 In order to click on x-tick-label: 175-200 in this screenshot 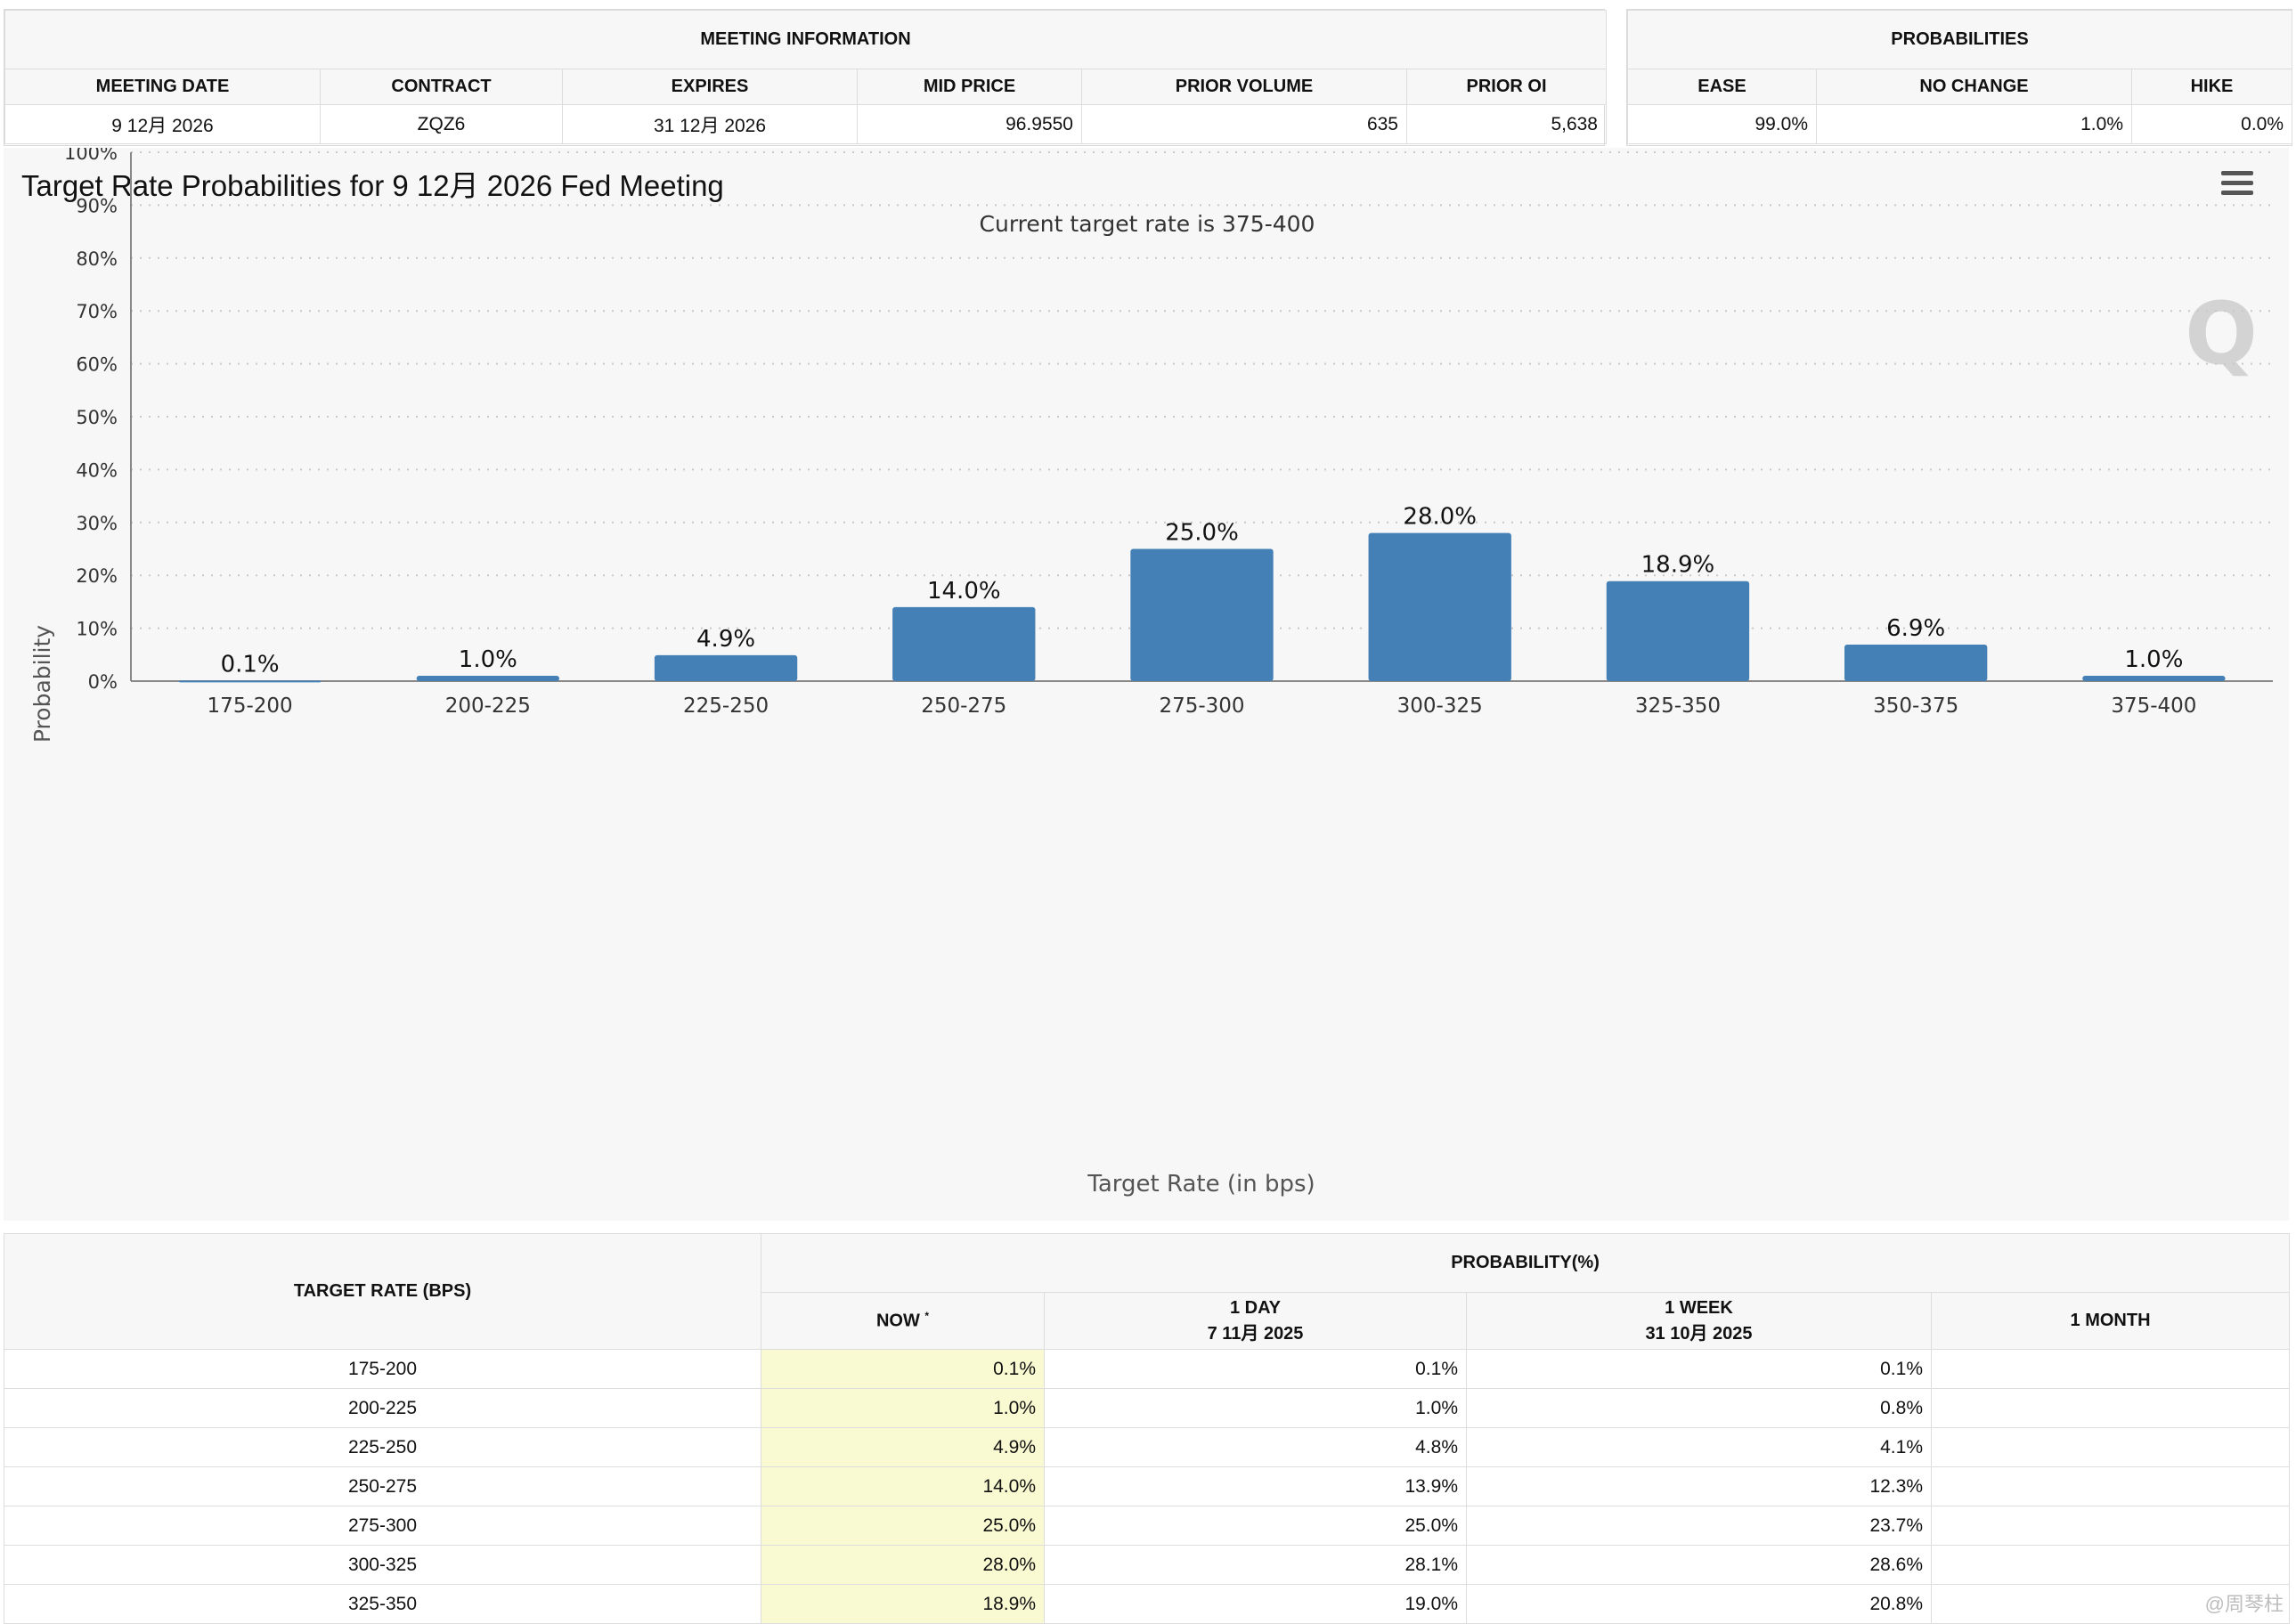, I will do `click(250, 706)`.